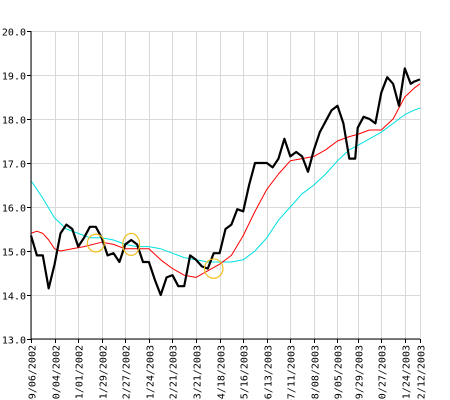 This screenshot has width=450, height=400. What do you see at coordinates (339, 372) in the screenshot?
I see `x-tick-label: 09/05/2003` at bounding box center [339, 372].